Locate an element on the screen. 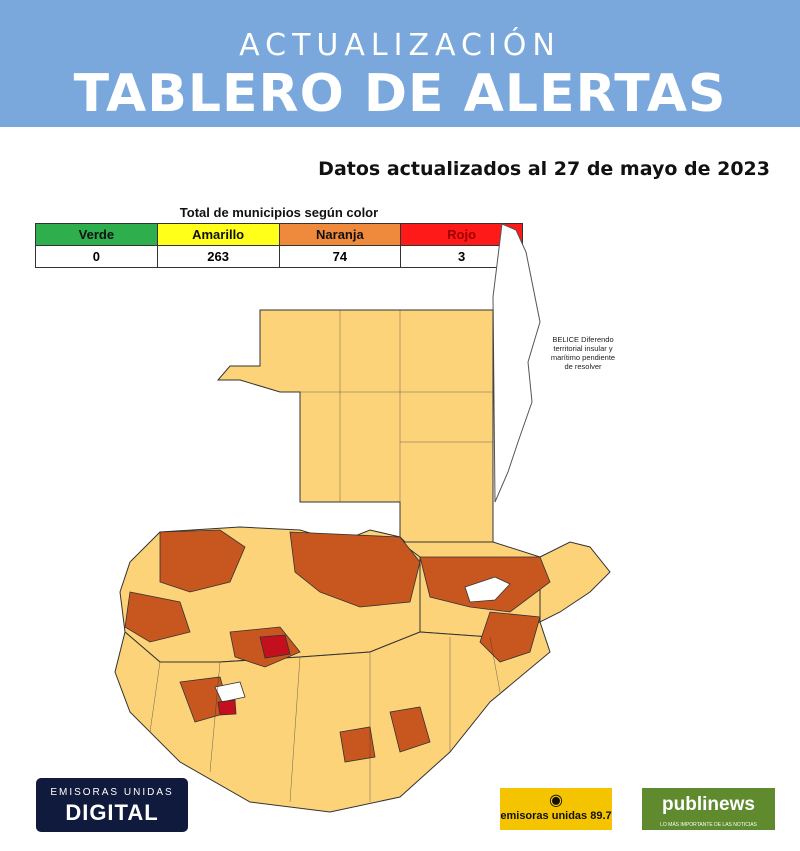  region-izabal is located at coordinates (575, 582).